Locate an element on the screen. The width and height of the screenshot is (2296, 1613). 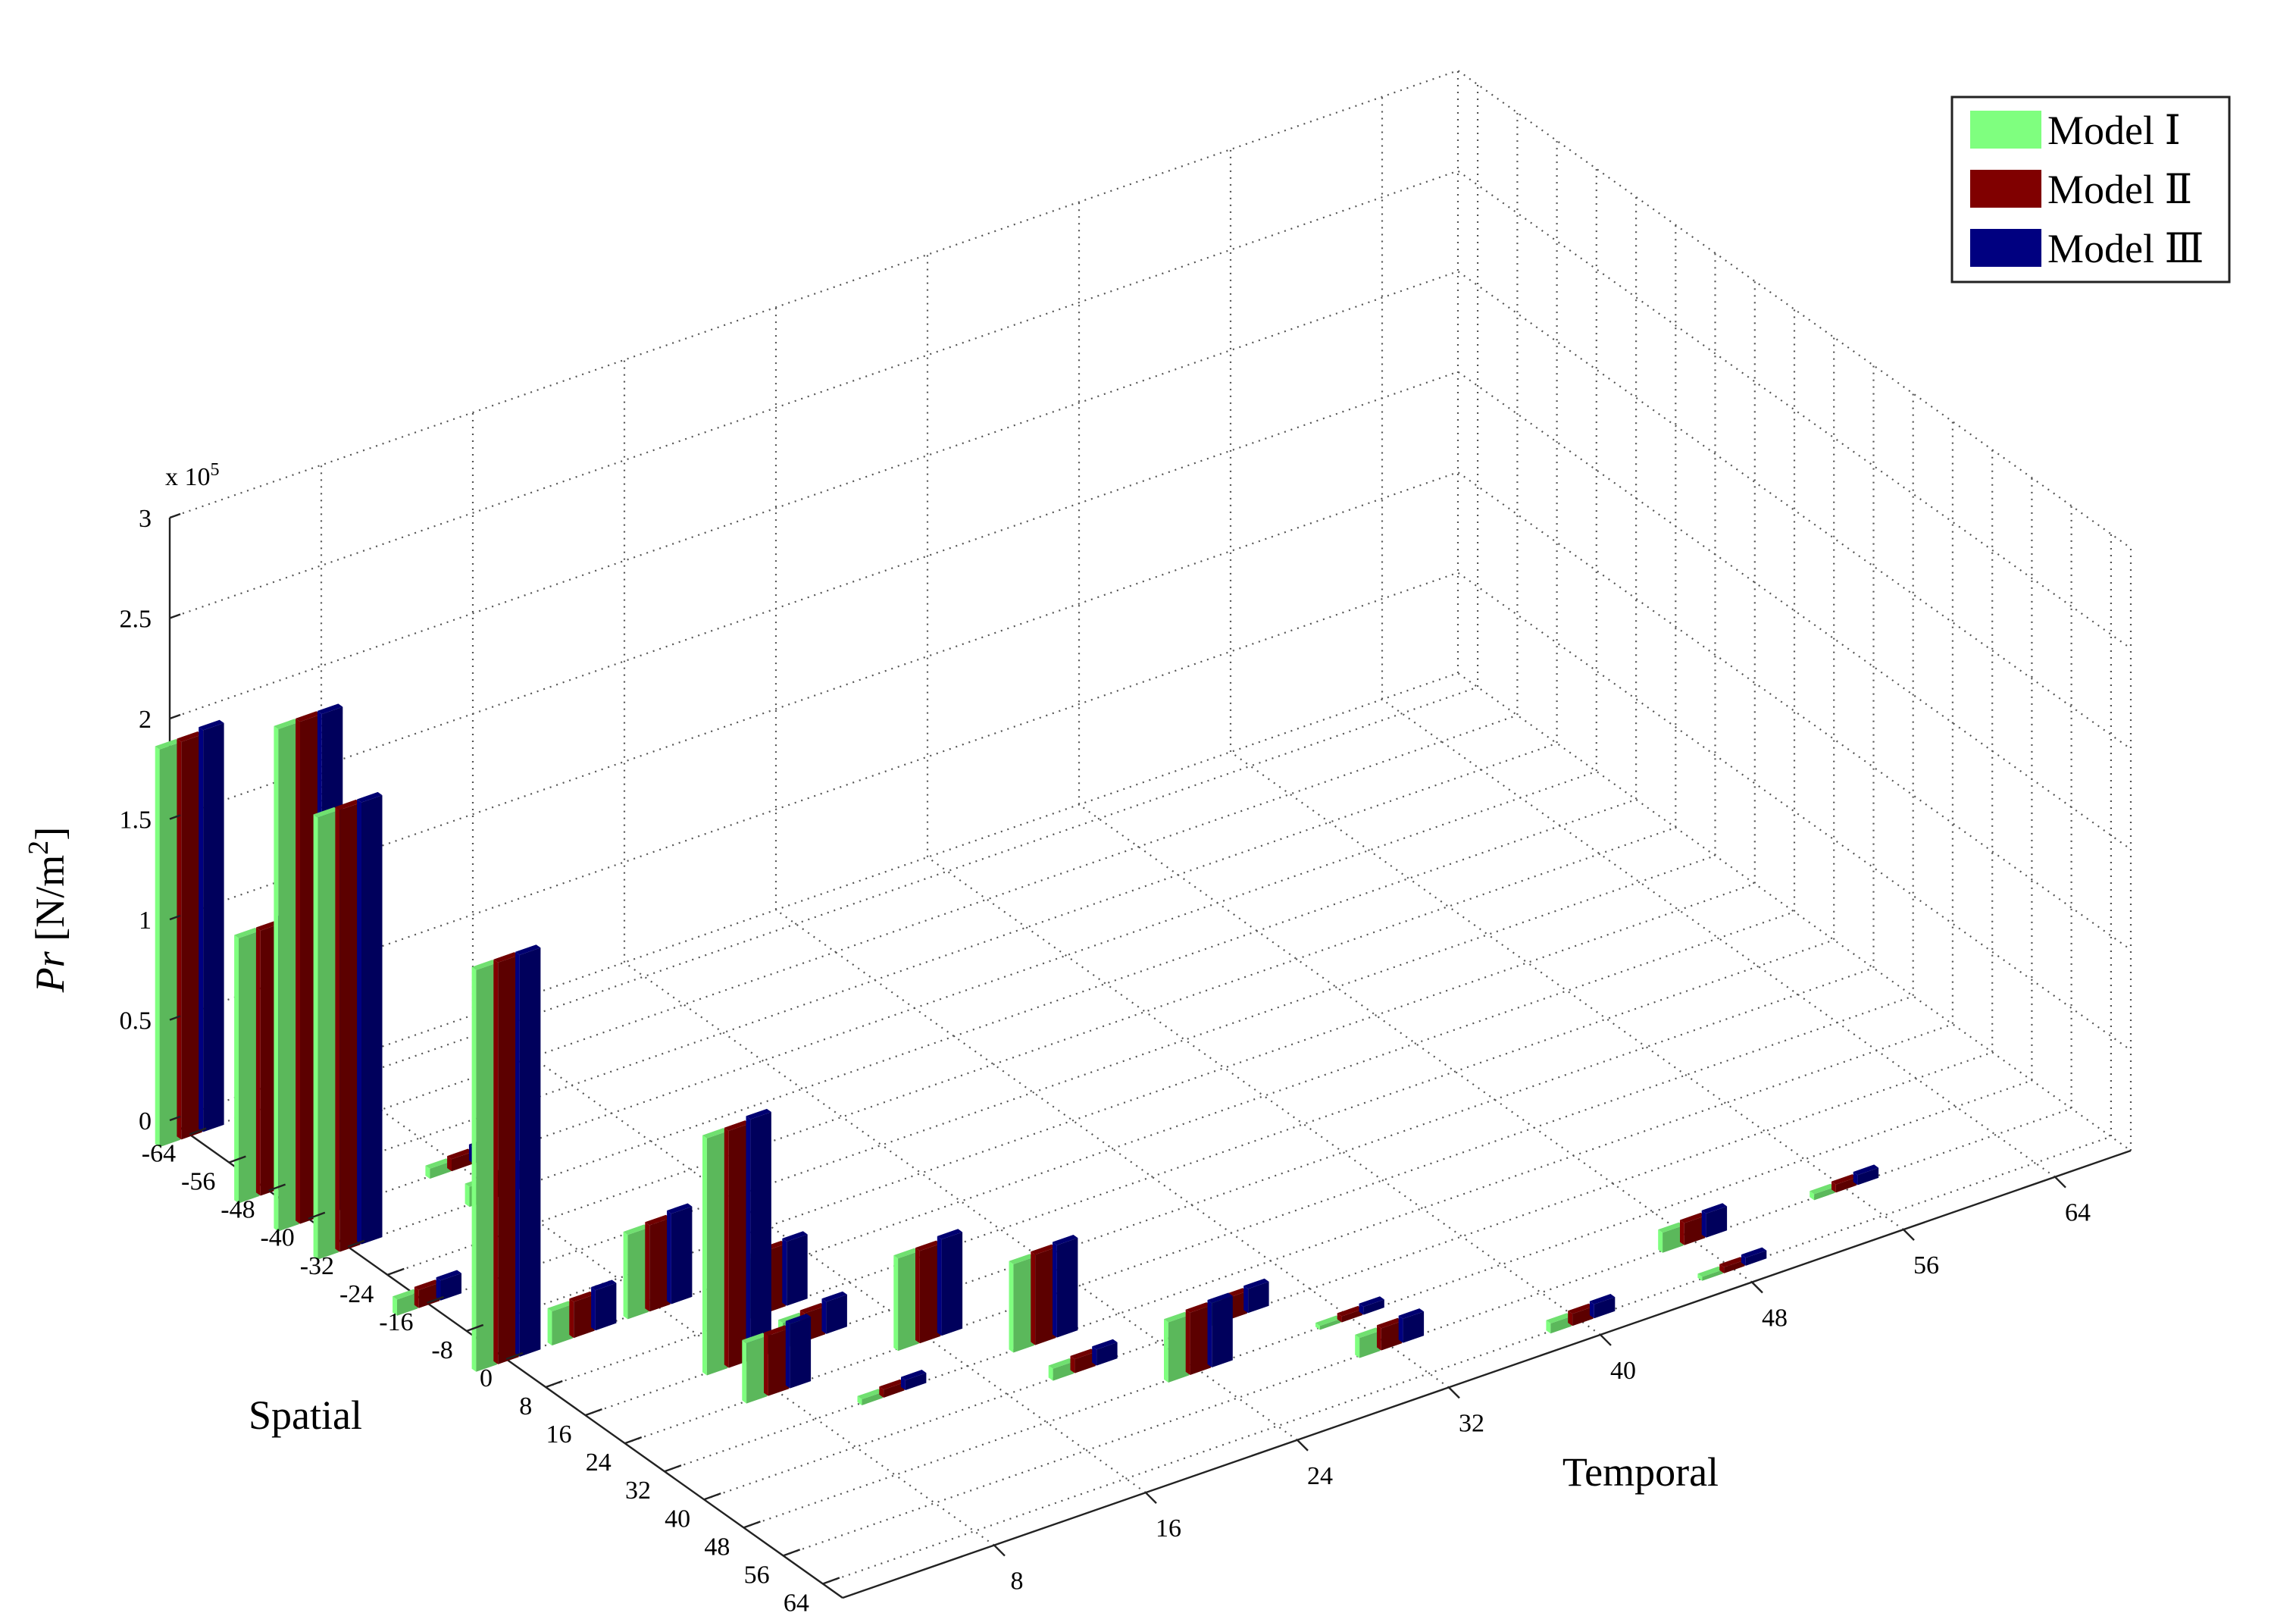
spatial-tick-label: 24 is located at coordinates (599, 1463).